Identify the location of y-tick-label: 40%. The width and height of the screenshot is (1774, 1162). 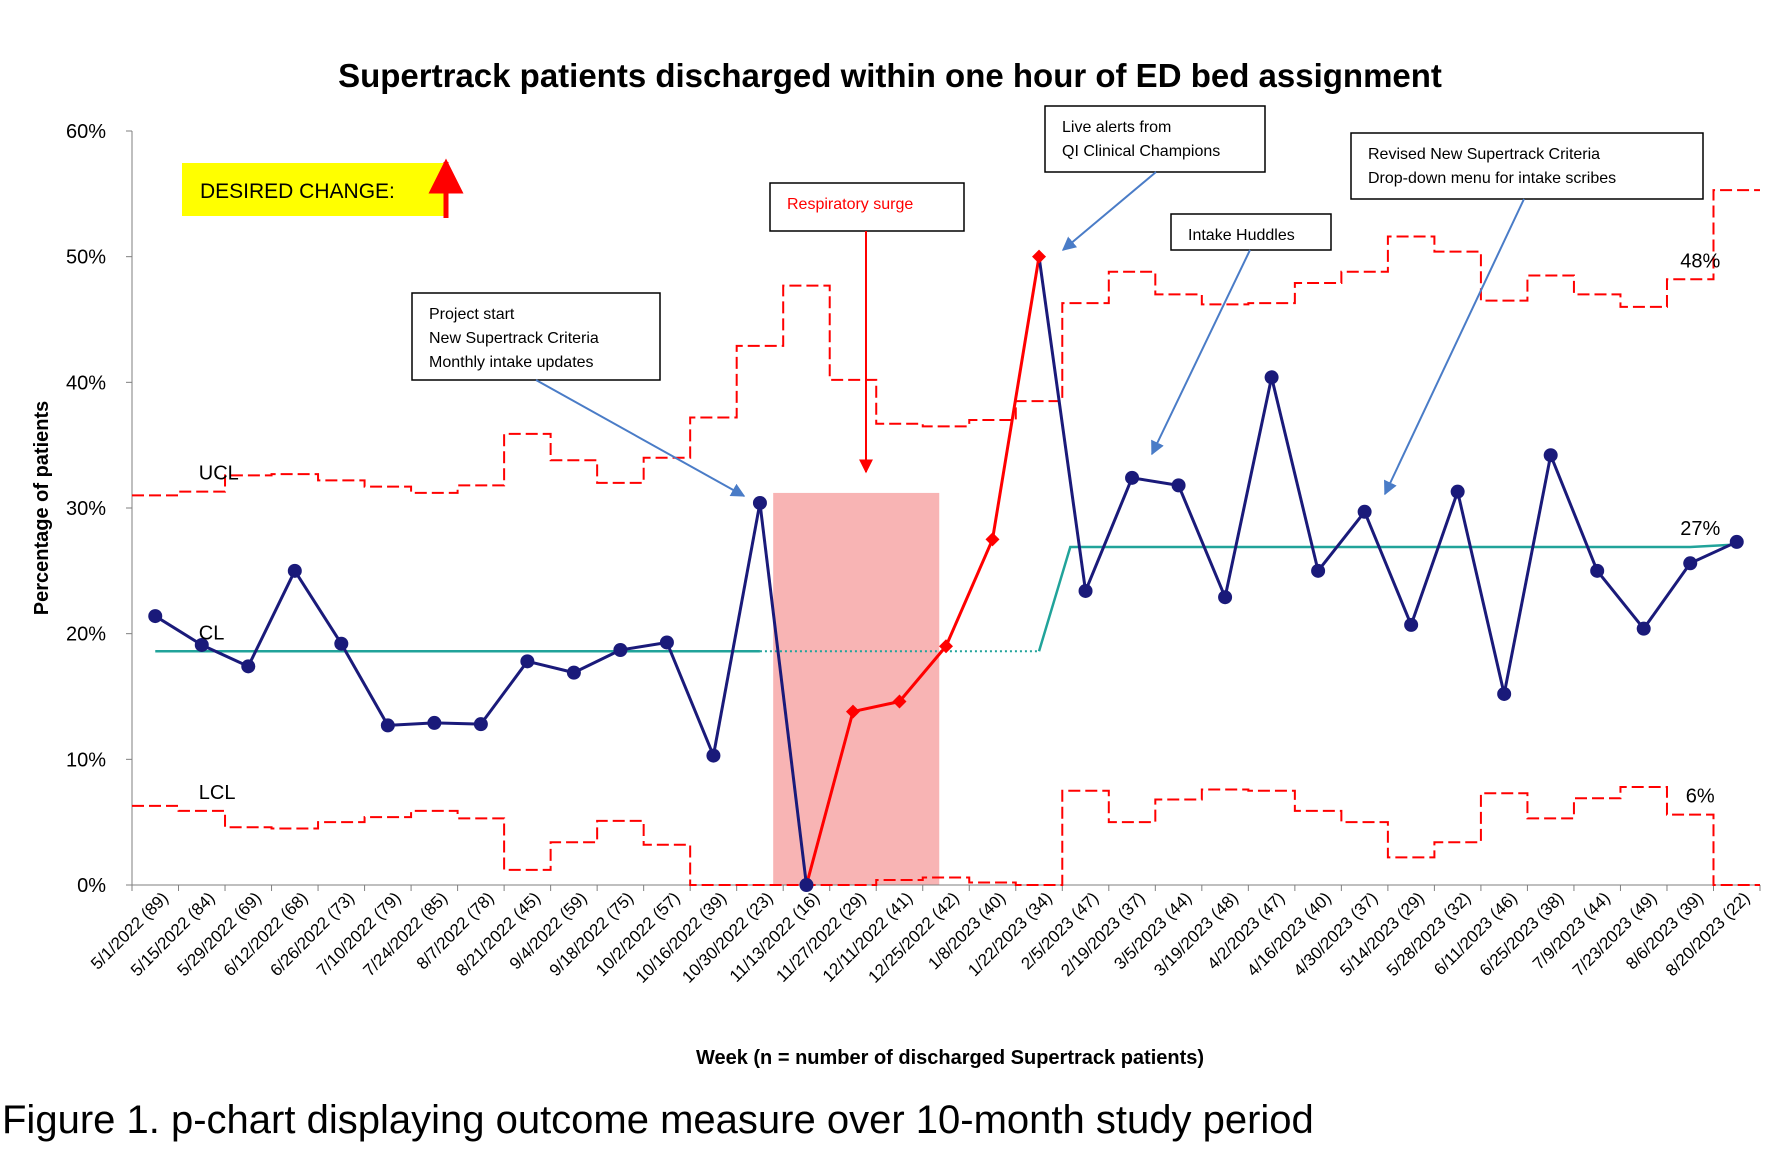
(86, 383).